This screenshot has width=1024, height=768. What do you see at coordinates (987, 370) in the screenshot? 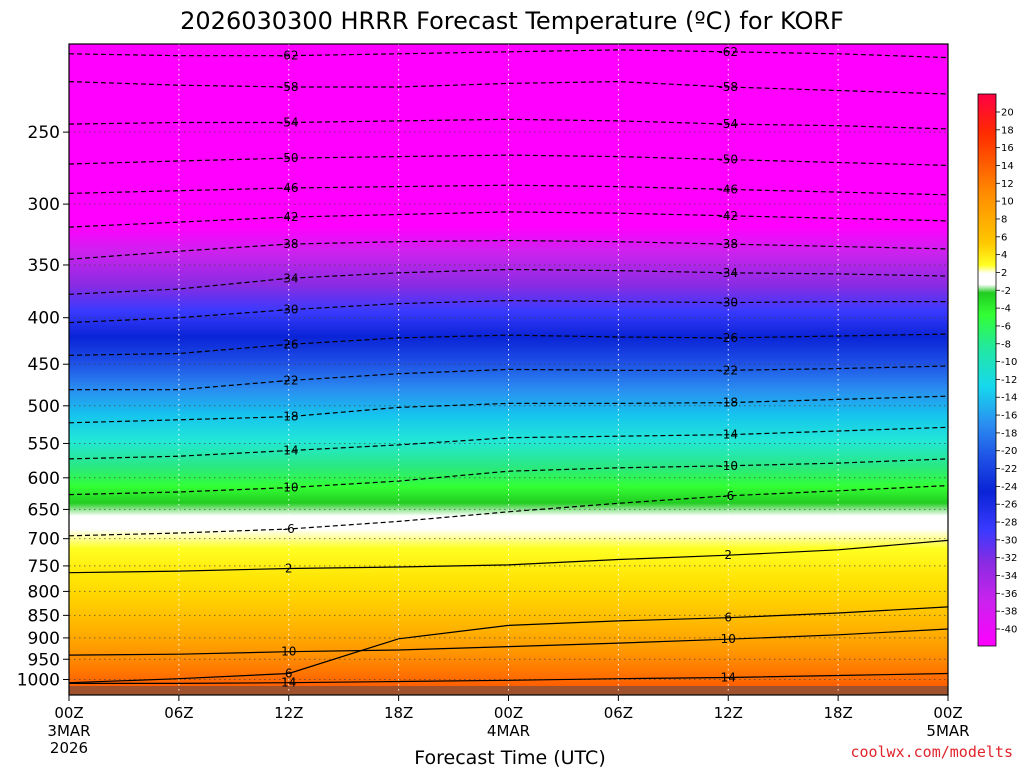
I see `colorbar-gradient` at bounding box center [987, 370].